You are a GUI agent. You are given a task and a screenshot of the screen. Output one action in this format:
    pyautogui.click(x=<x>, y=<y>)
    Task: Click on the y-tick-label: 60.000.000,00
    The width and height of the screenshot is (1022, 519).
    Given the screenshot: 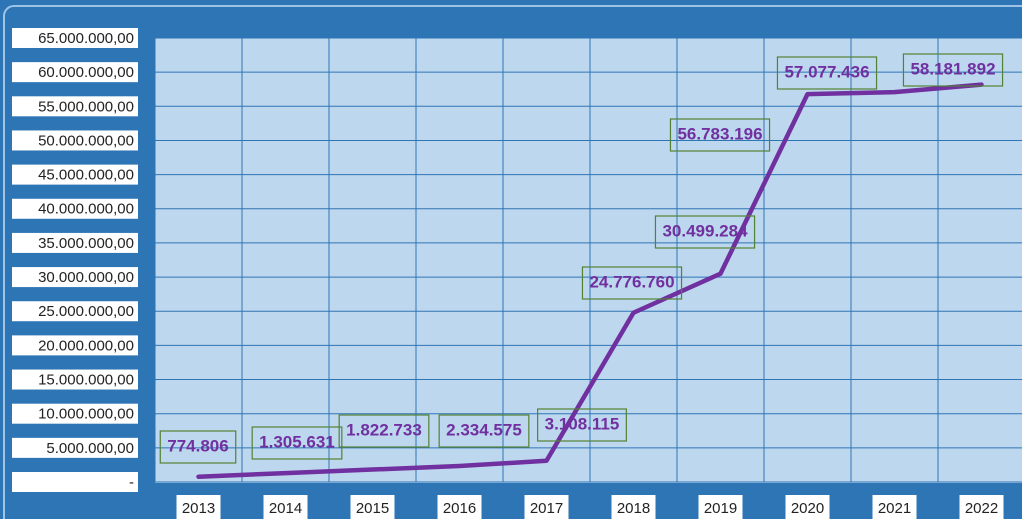 What is the action you would take?
    pyautogui.click(x=86, y=72)
    